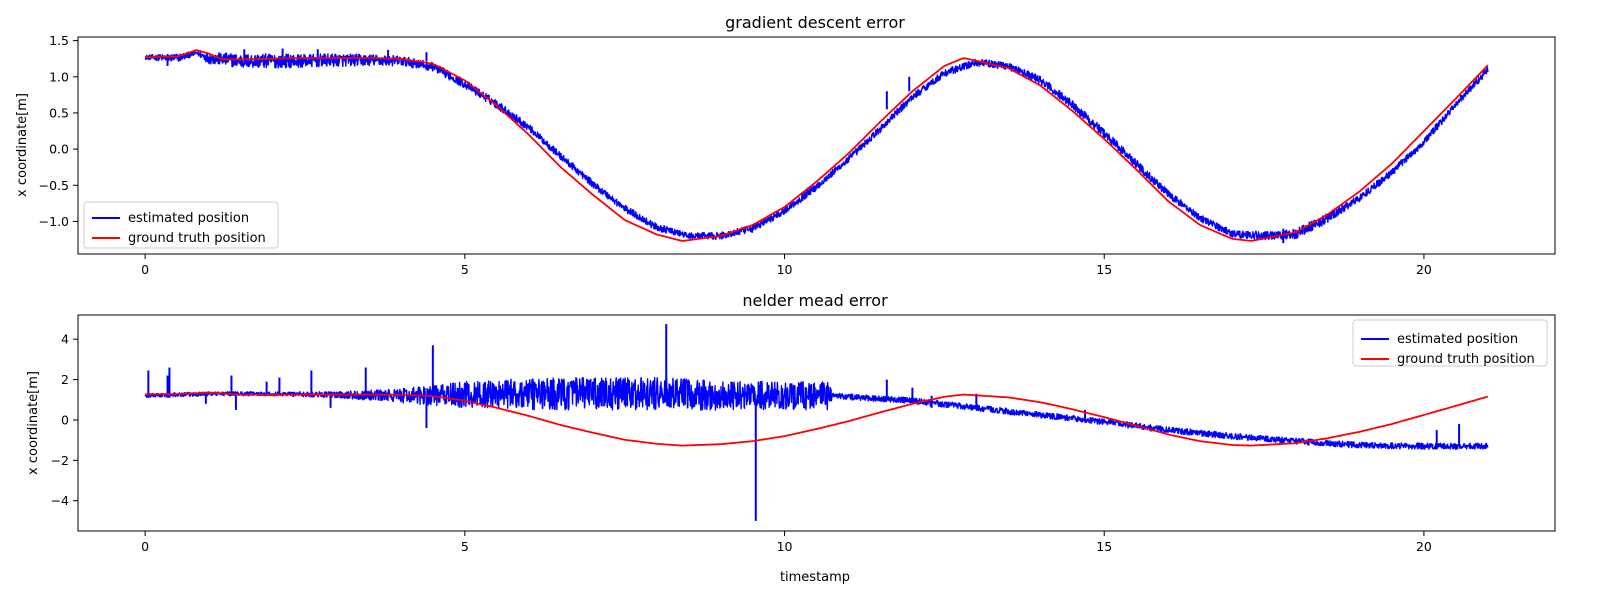 This screenshot has width=1600, height=600. Describe the element at coordinates (65, 379) in the screenshot. I see `y-tick-label: 2` at that location.